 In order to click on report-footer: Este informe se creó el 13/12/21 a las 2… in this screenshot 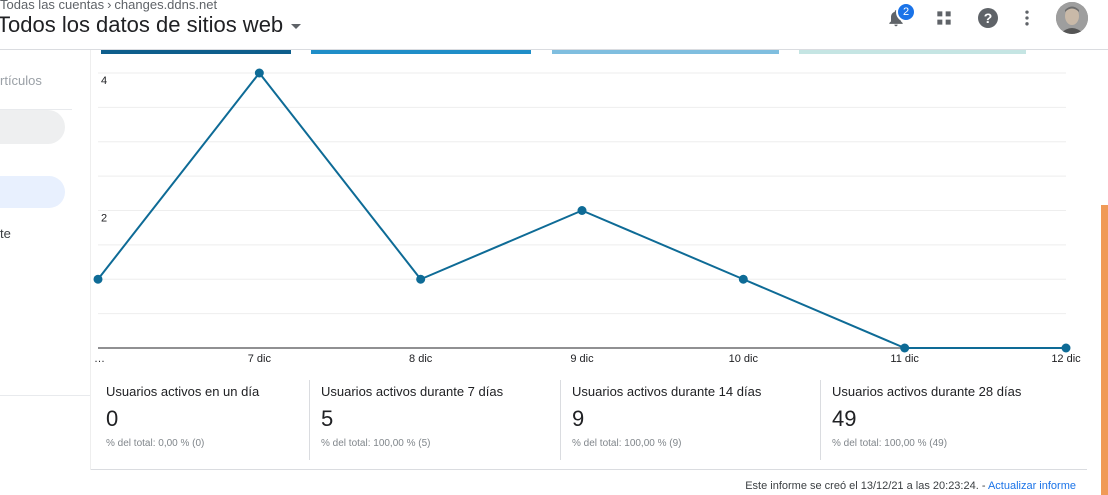, I will do `click(910, 486)`.